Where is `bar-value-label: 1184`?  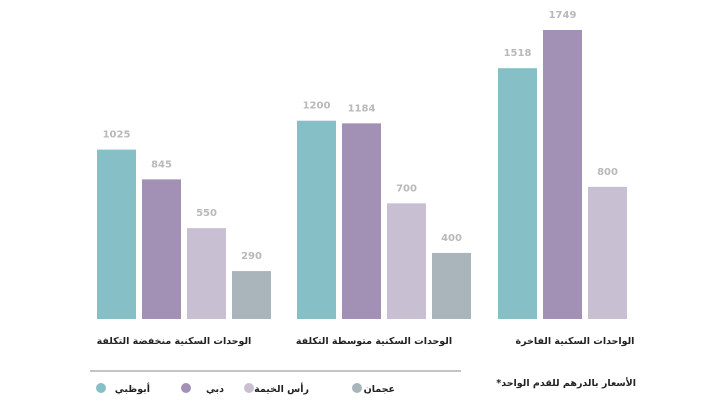 bar-value-label: 1184 is located at coordinates (362, 108).